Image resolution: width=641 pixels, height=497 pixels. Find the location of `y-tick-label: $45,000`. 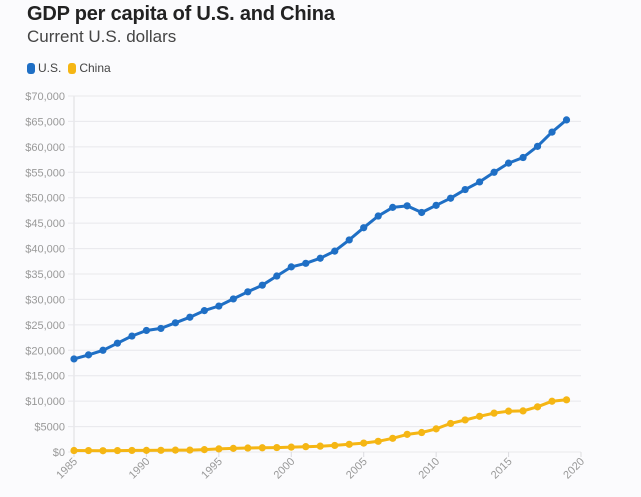

y-tick-label: $45,000 is located at coordinates (45, 224).